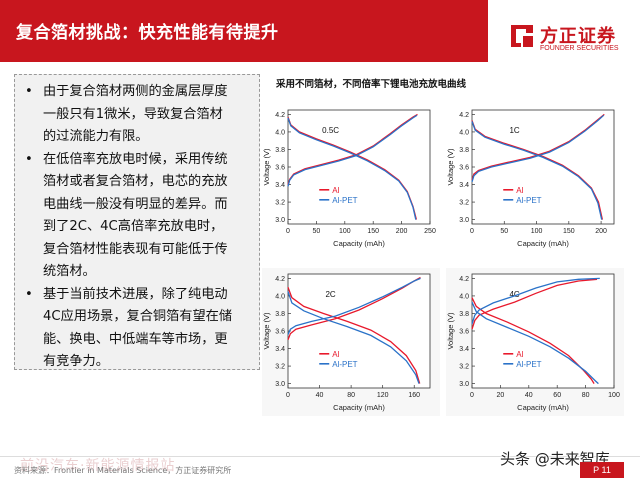 Image resolution: width=640 pixels, height=481 pixels. What do you see at coordinates (133, 226) in the screenshot?
I see `bullet-line: 到了2C、4C高倍率充放电时，` at bounding box center [133, 226].